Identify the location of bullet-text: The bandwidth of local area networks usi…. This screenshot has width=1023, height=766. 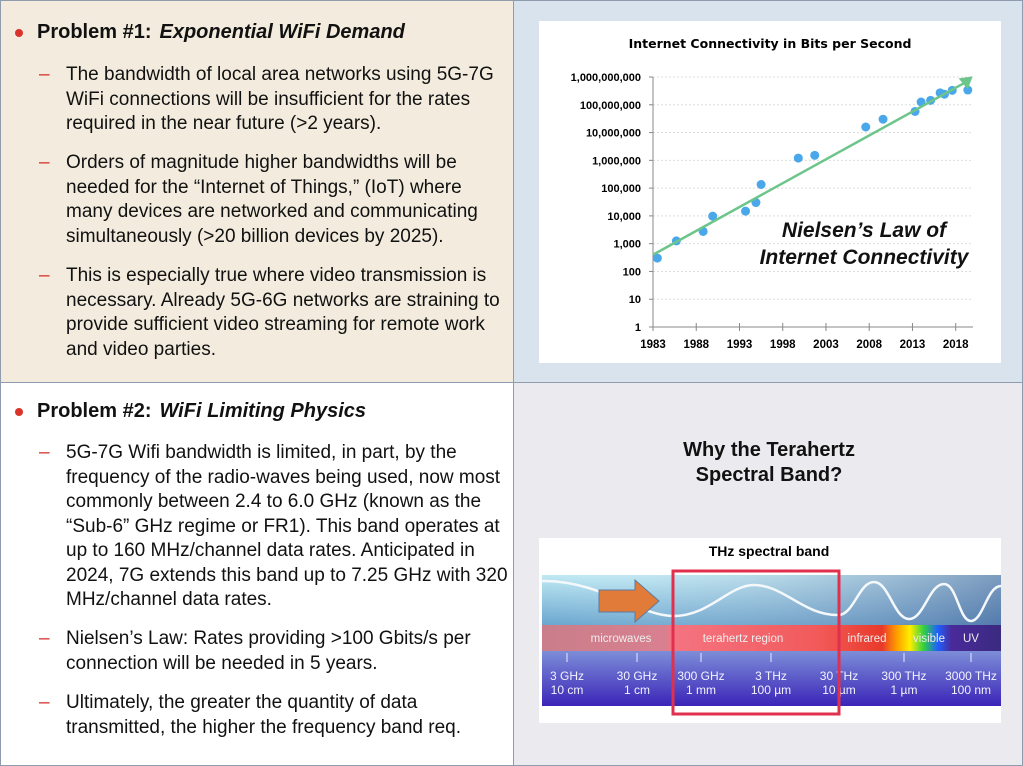
(280, 99).